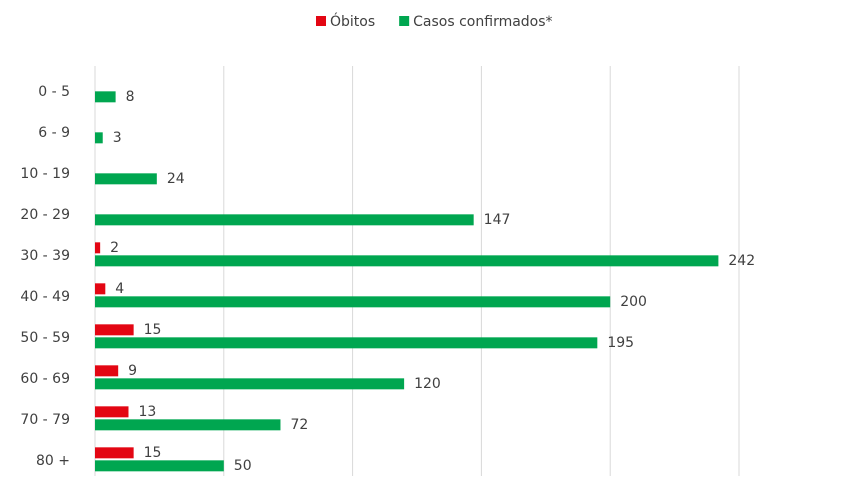 The image size is (859, 479). Describe the element at coordinates (45, 215) in the screenshot. I see `y-tick-label: 20 - 29` at that location.